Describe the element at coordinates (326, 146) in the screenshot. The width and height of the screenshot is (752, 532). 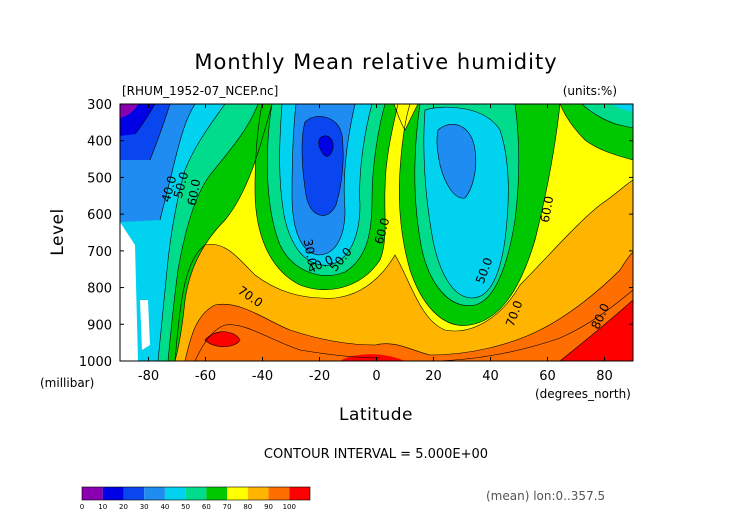
I see `level-15-fill` at that location.